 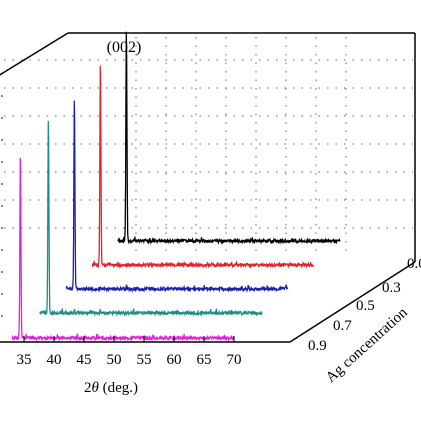 What do you see at coordinates (234, 360) in the screenshot?
I see `x-tick-label: 70` at bounding box center [234, 360].